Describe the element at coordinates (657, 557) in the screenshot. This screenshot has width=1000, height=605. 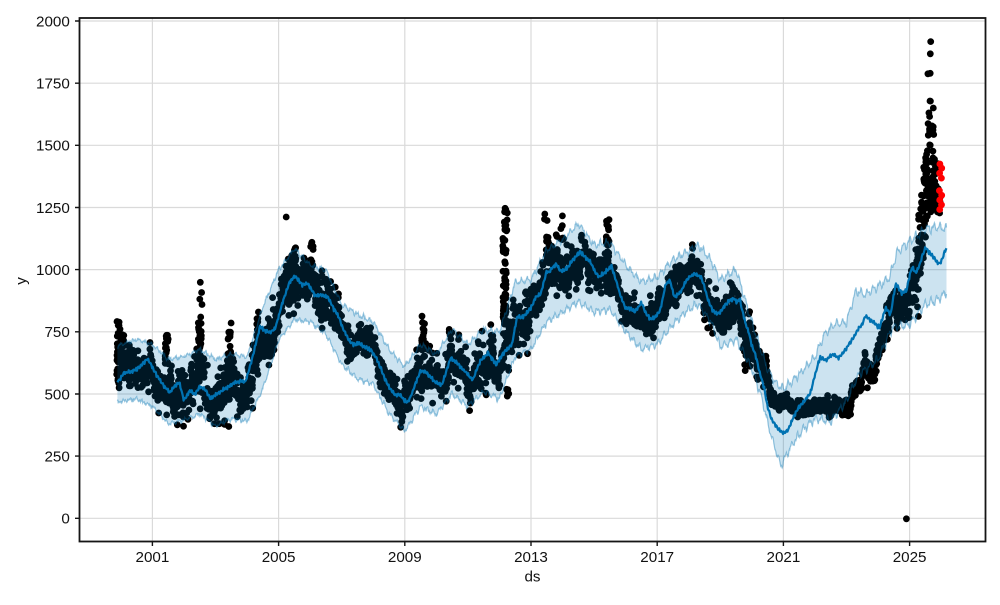
I see `svg-text: 2017` at that location.